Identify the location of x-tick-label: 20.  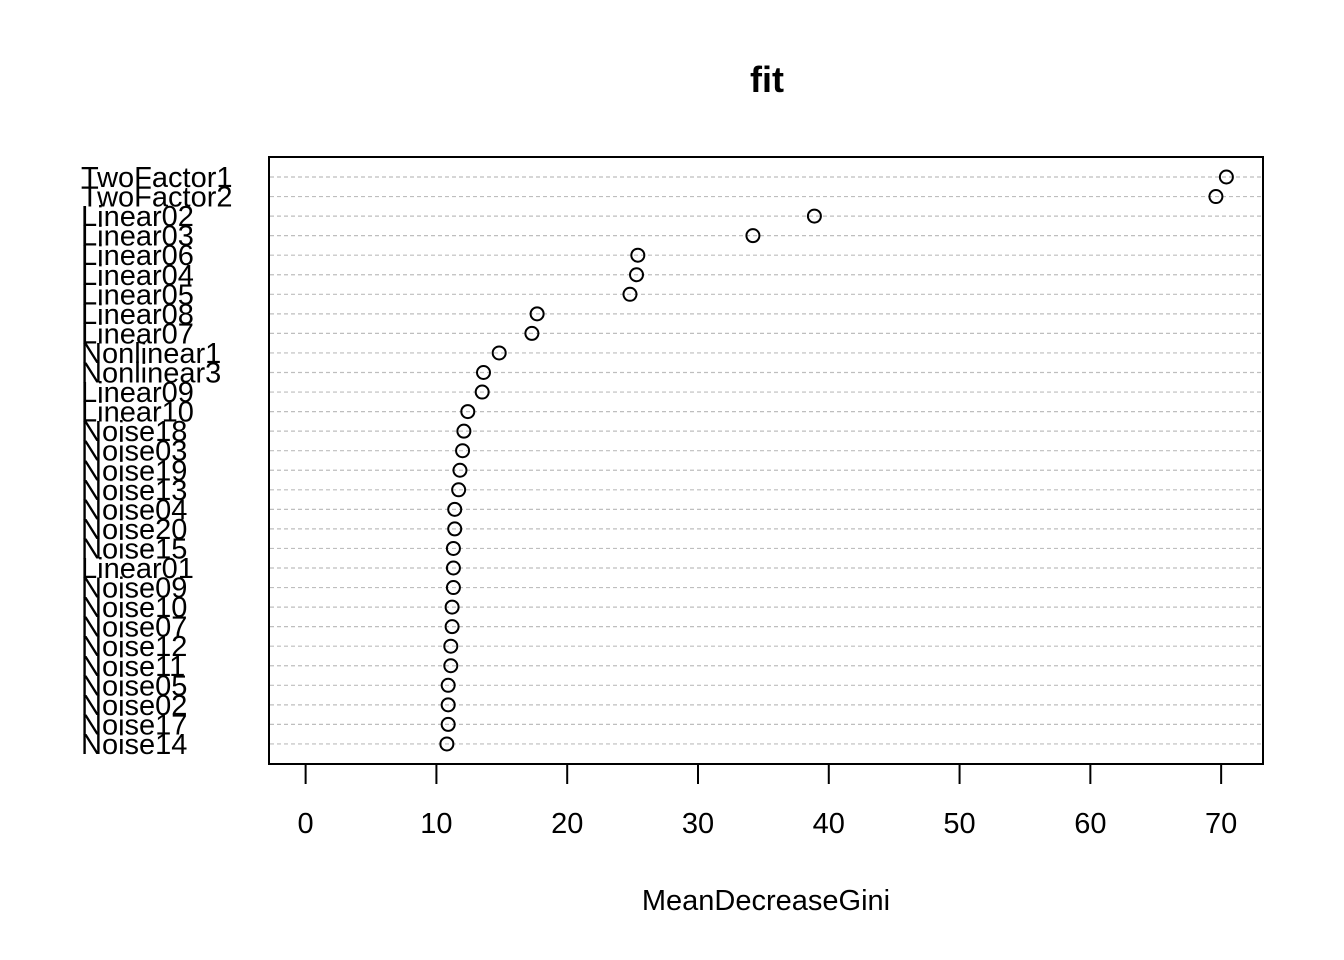
(567, 824).